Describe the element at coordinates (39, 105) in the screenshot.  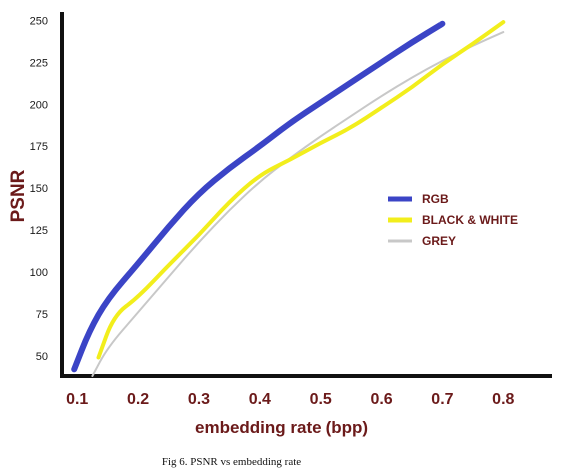
I see `y-tick-label: 200` at that location.